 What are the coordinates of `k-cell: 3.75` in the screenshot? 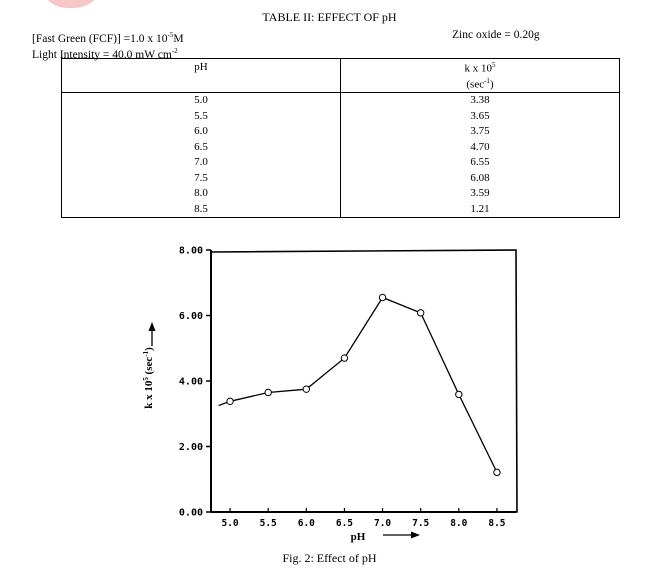 It's located at (480, 132).